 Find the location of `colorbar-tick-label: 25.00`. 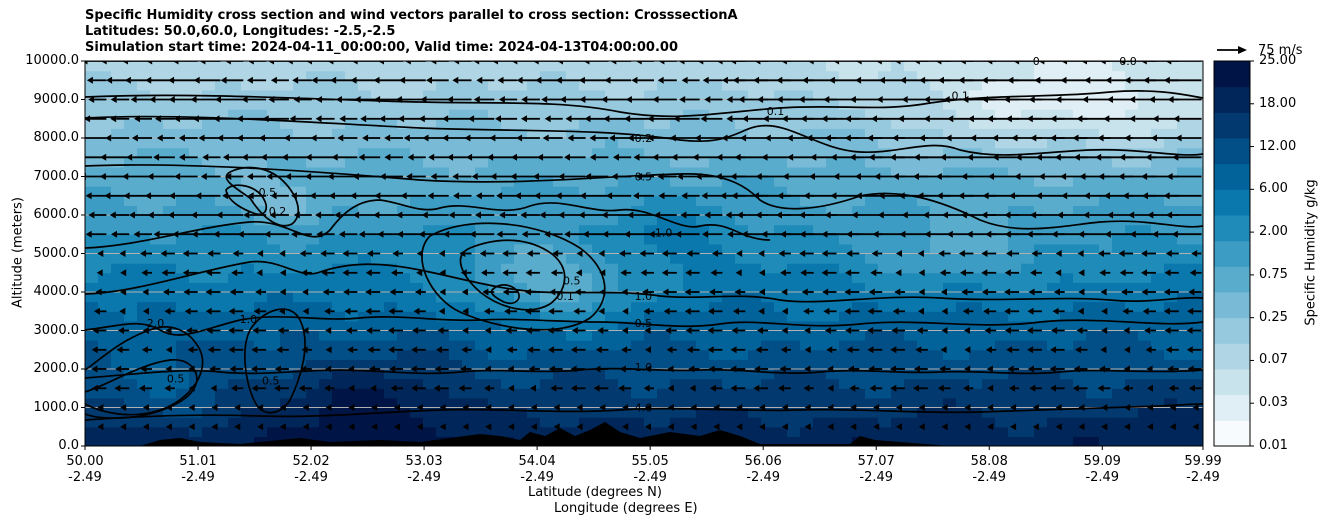

colorbar-tick-label: 25.00 is located at coordinates (1278, 60).